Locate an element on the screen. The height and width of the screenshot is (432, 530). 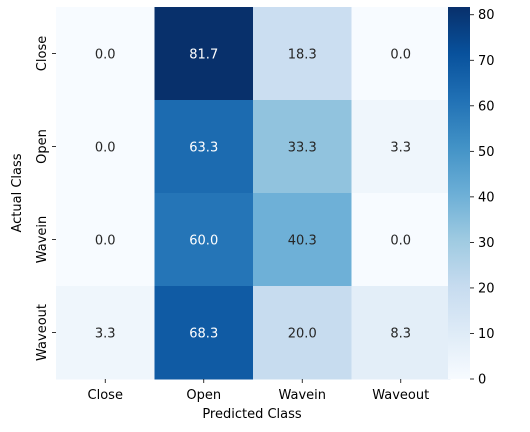
colorbar-gradient is located at coordinates (459, 193).